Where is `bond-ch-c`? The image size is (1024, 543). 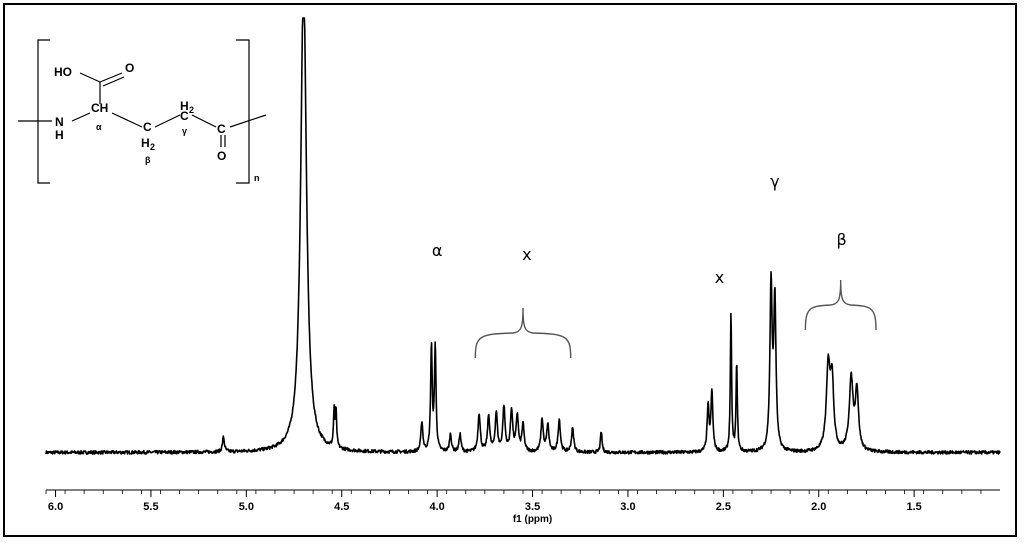 bond-ch-c is located at coordinates (127, 120).